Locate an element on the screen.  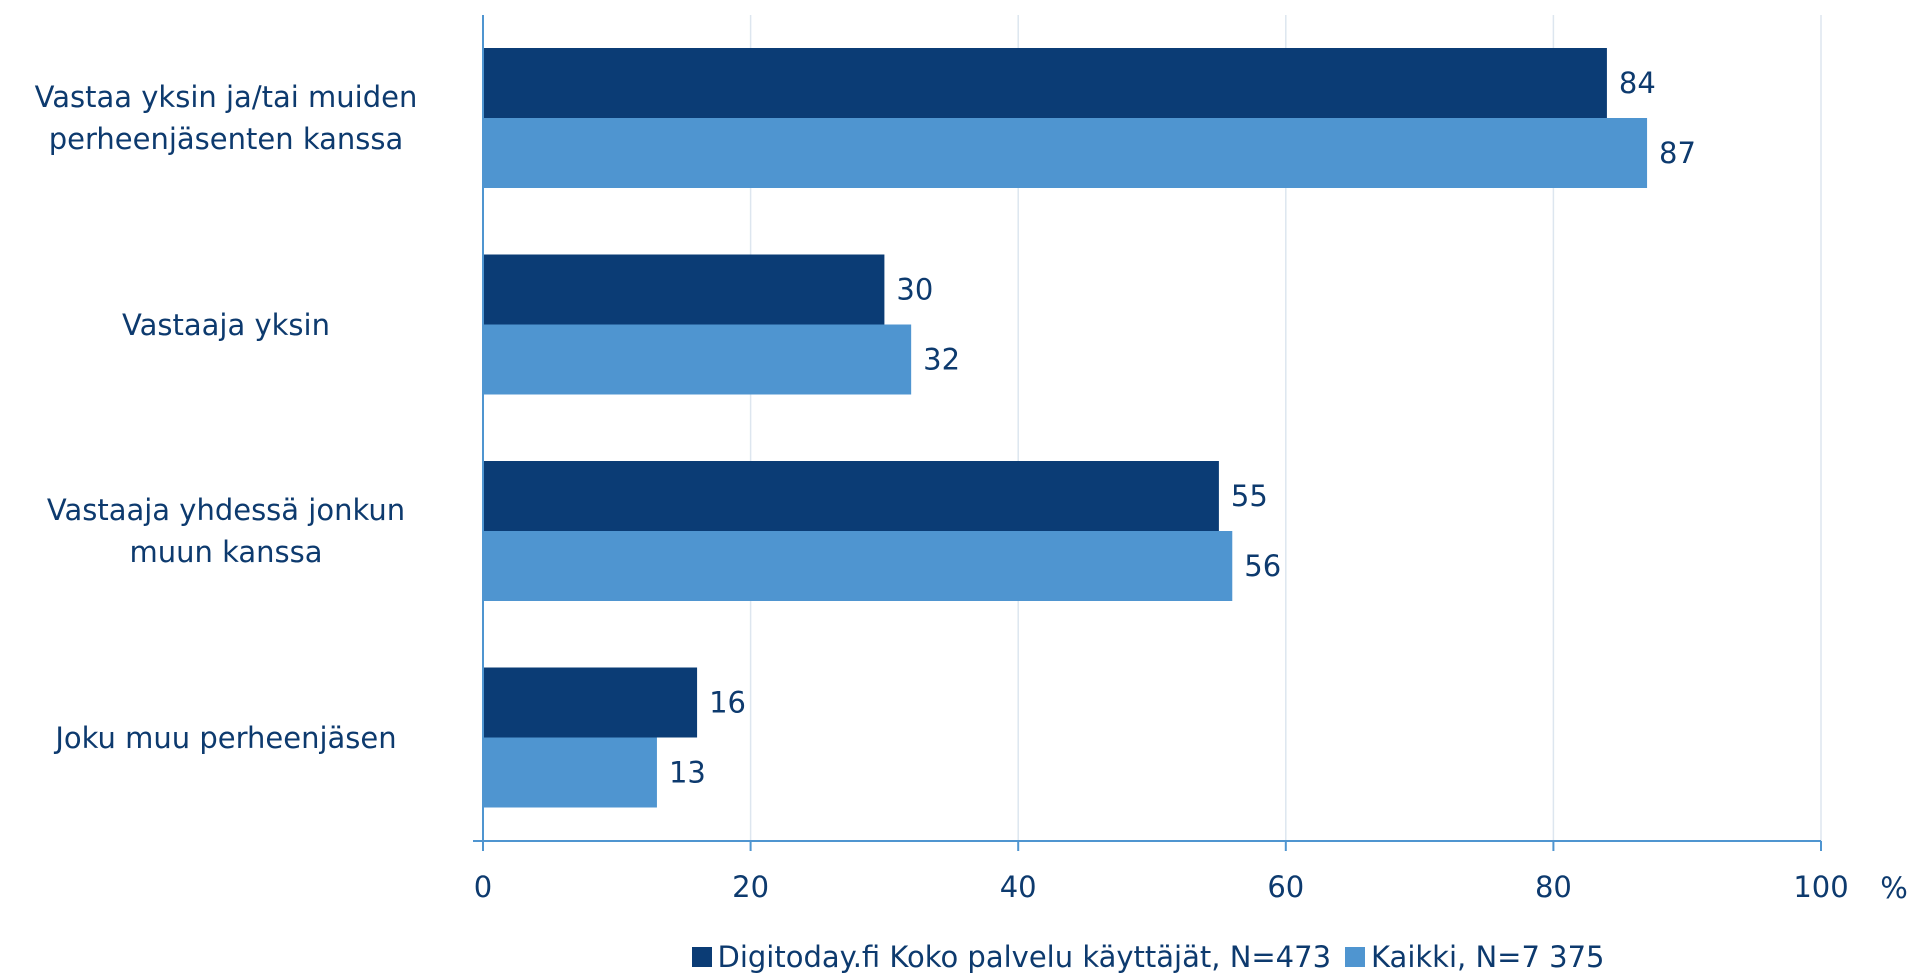
value-label: 30 is located at coordinates (914, 290).